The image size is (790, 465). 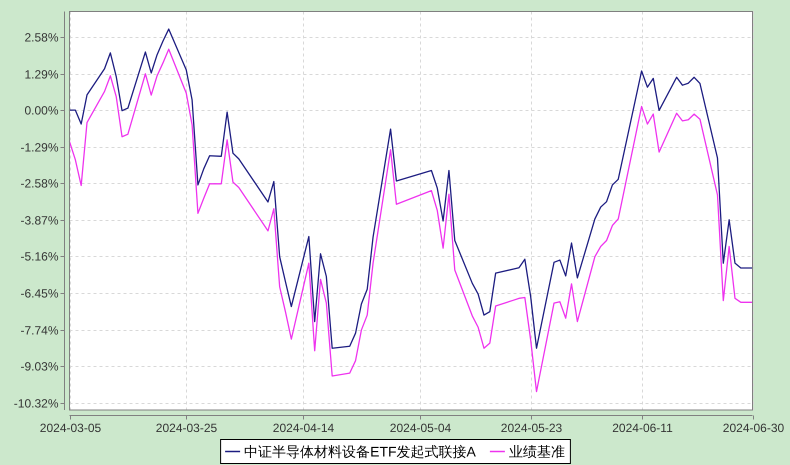 What do you see at coordinates (643, 428) in the screenshot?
I see `x-tick-label: 2024-06-11` at bounding box center [643, 428].